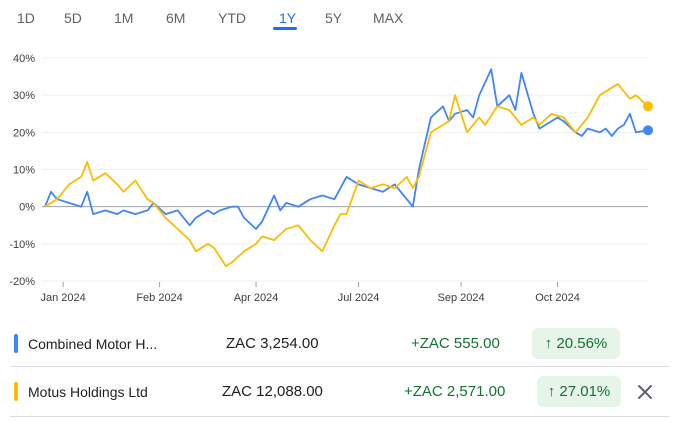 The image size is (689, 431). I want to click on x-tick-label: Sep 2024, so click(461, 298).